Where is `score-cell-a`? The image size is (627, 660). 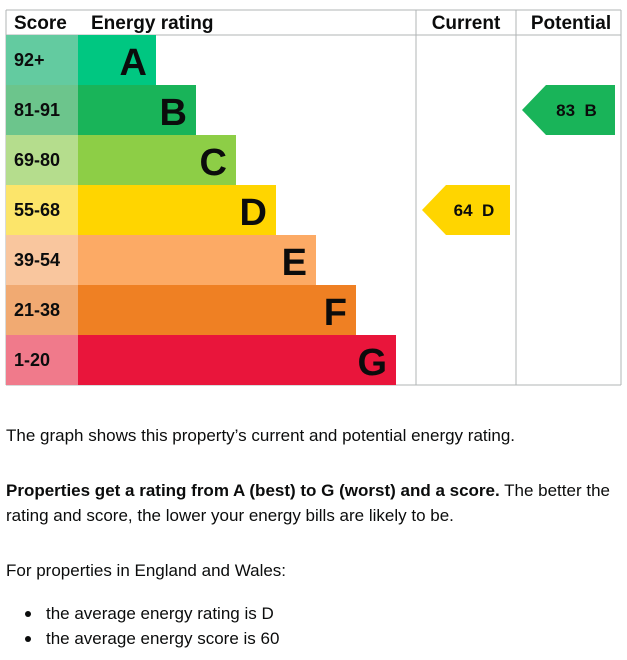 score-cell-a is located at coordinates (42, 60).